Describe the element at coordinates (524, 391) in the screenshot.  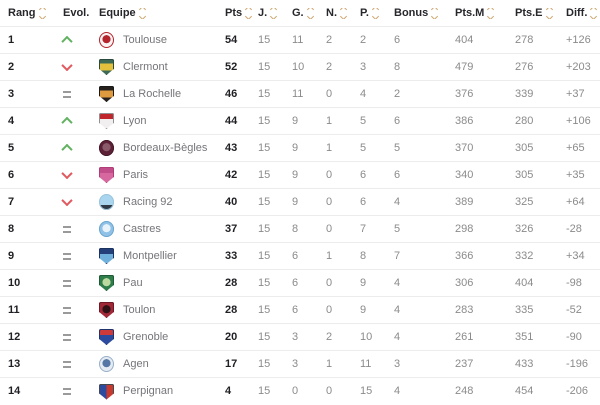
I see `stat-ptse: 454` at that location.